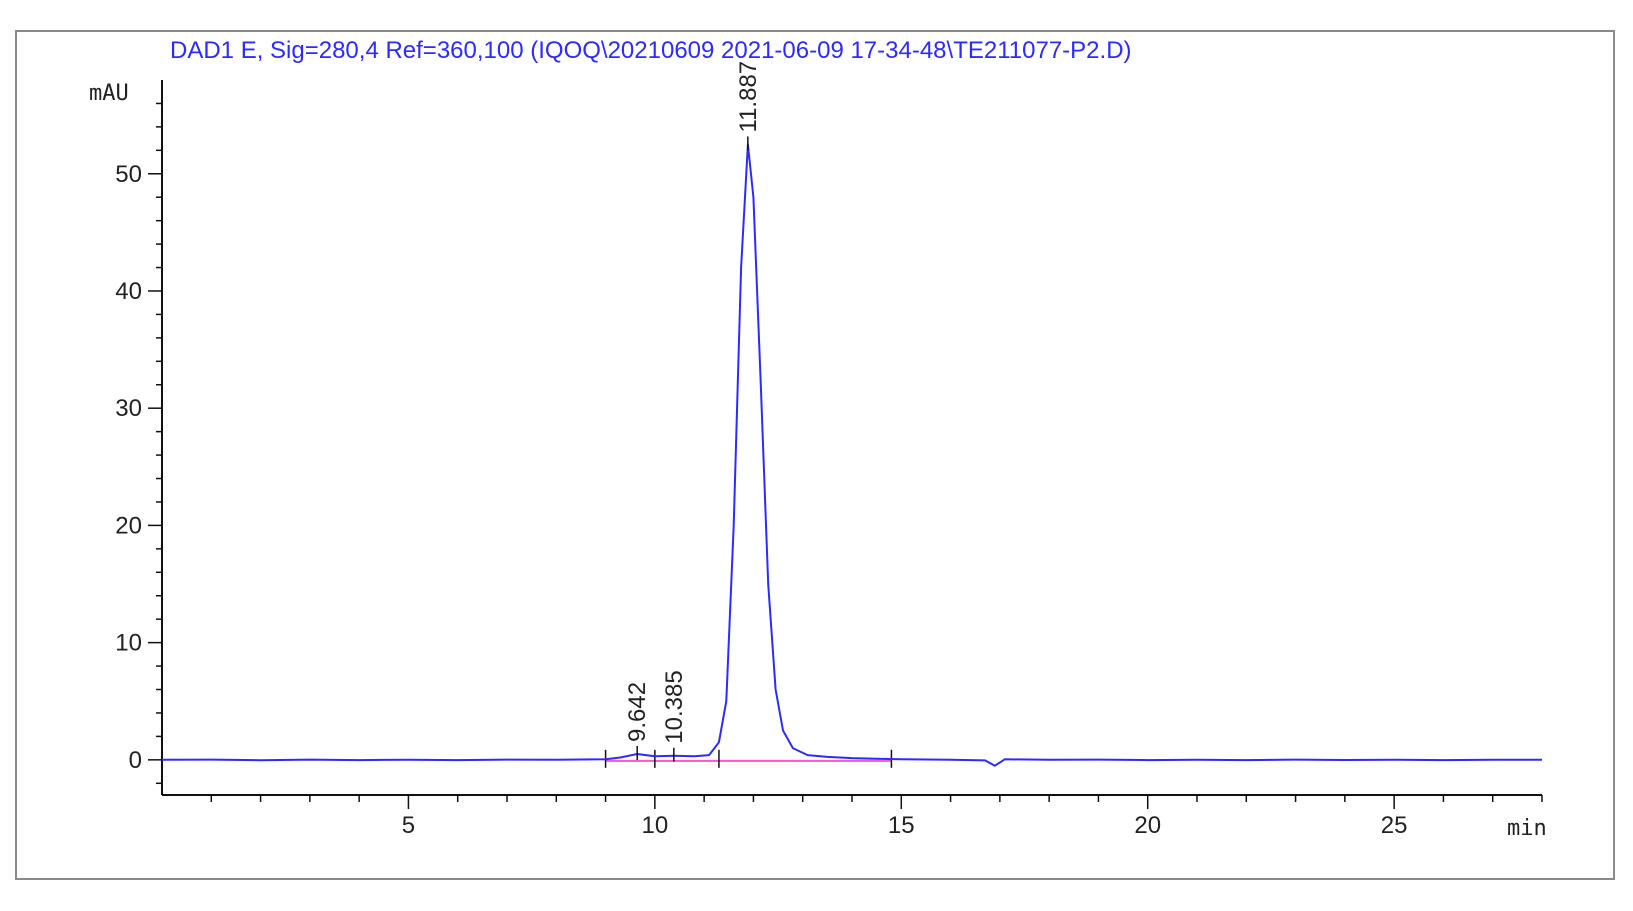 The image size is (1633, 911). What do you see at coordinates (748, 97) in the screenshot?
I see `peak-label: 11.887` at bounding box center [748, 97].